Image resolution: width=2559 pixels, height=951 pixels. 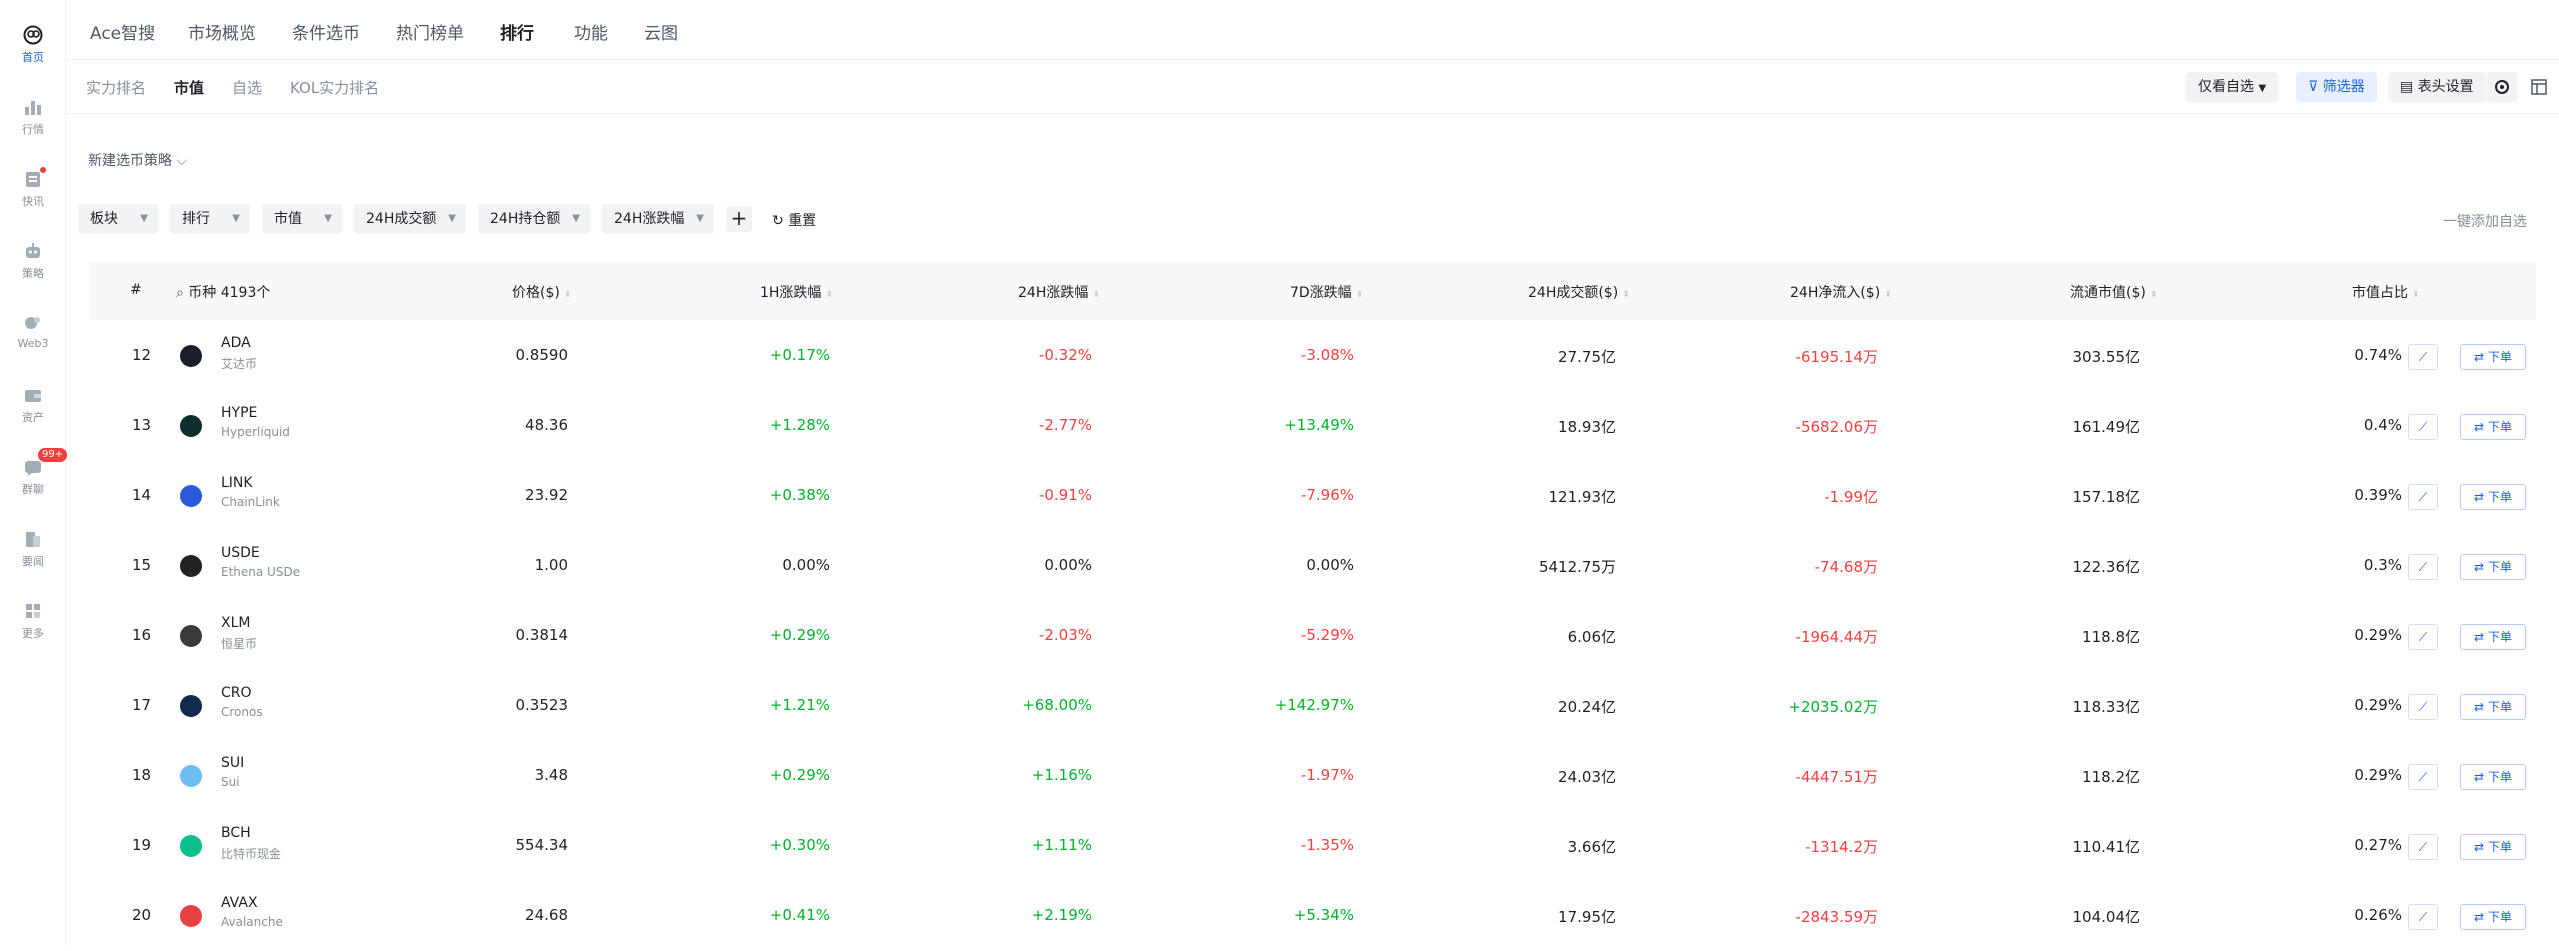 What do you see at coordinates (236, 693) in the screenshot?
I see `coin-symbol: CRO` at bounding box center [236, 693].